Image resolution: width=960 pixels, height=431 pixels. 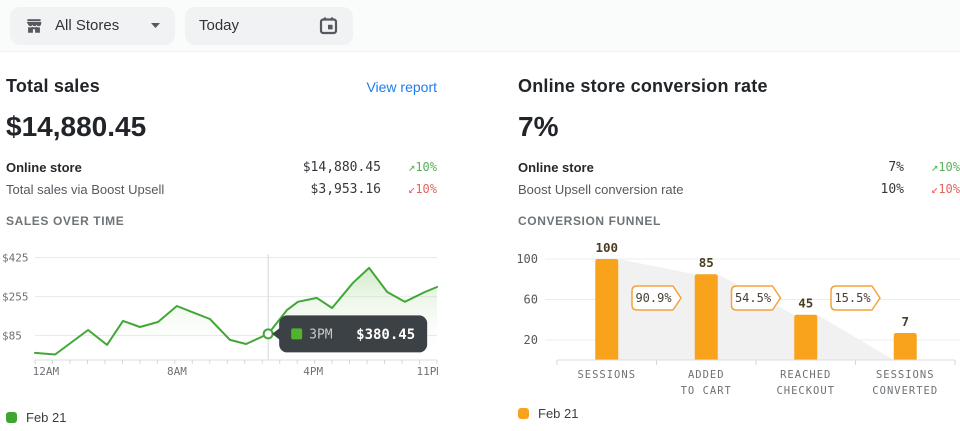 I want to click on tooltip-series-swatch, so click(x=297, y=334).